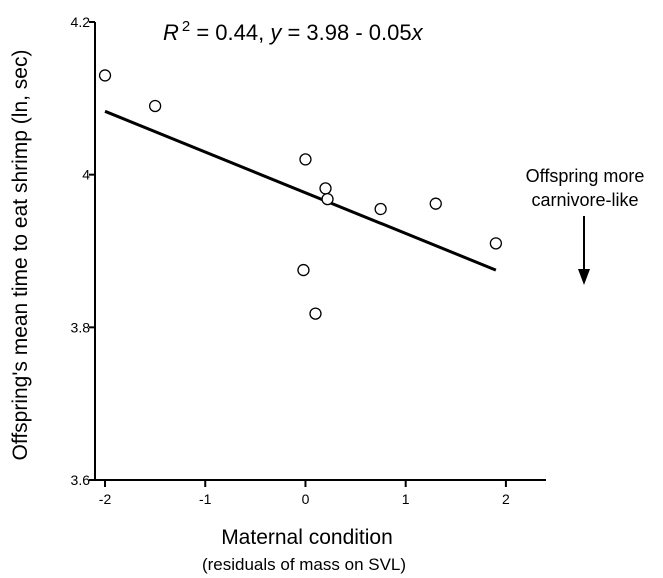 This screenshot has width=663, height=578. What do you see at coordinates (406, 499) in the screenshot?
I see `x-tick-label: 1` at bounding box center [406, 499].